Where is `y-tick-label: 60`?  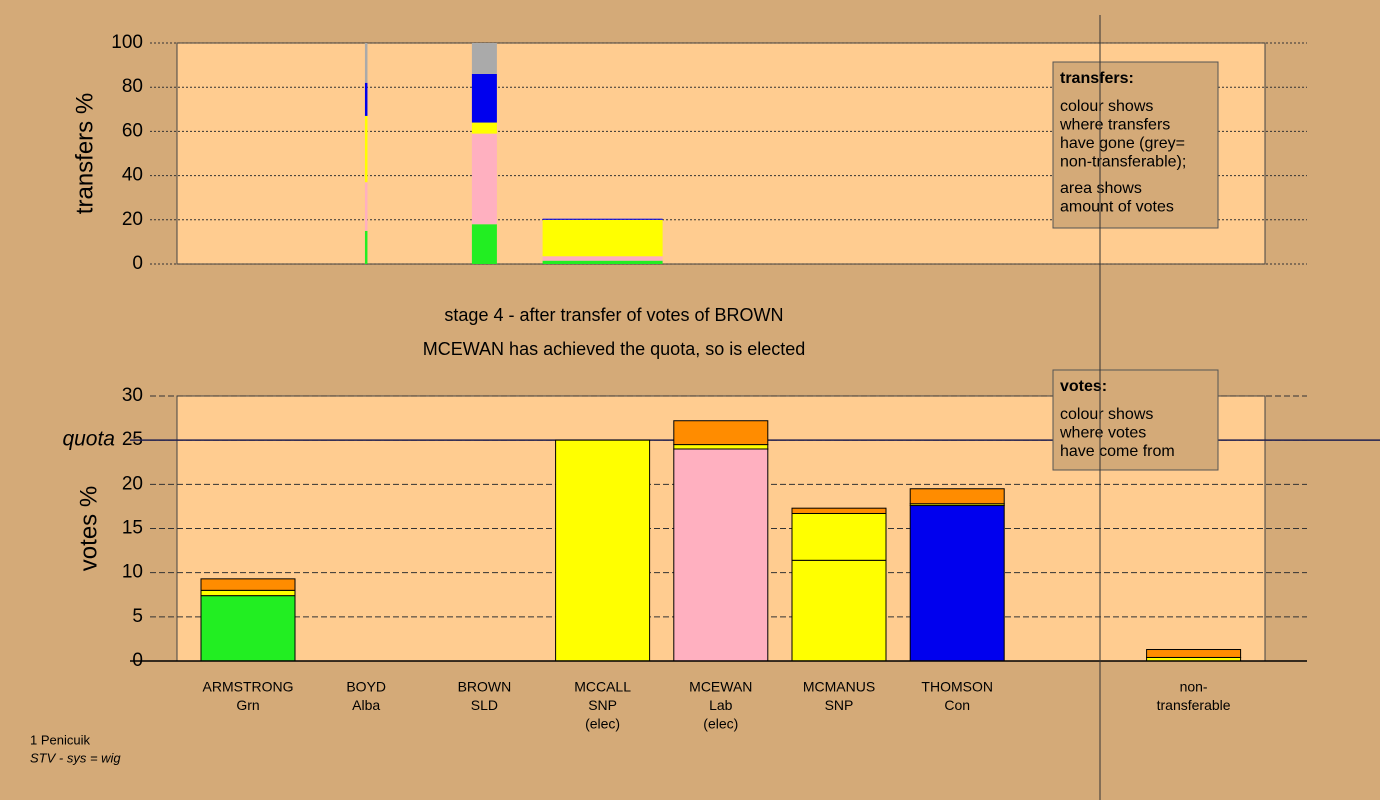 y-tick-label: 60 is located at coordinates (132, 130).